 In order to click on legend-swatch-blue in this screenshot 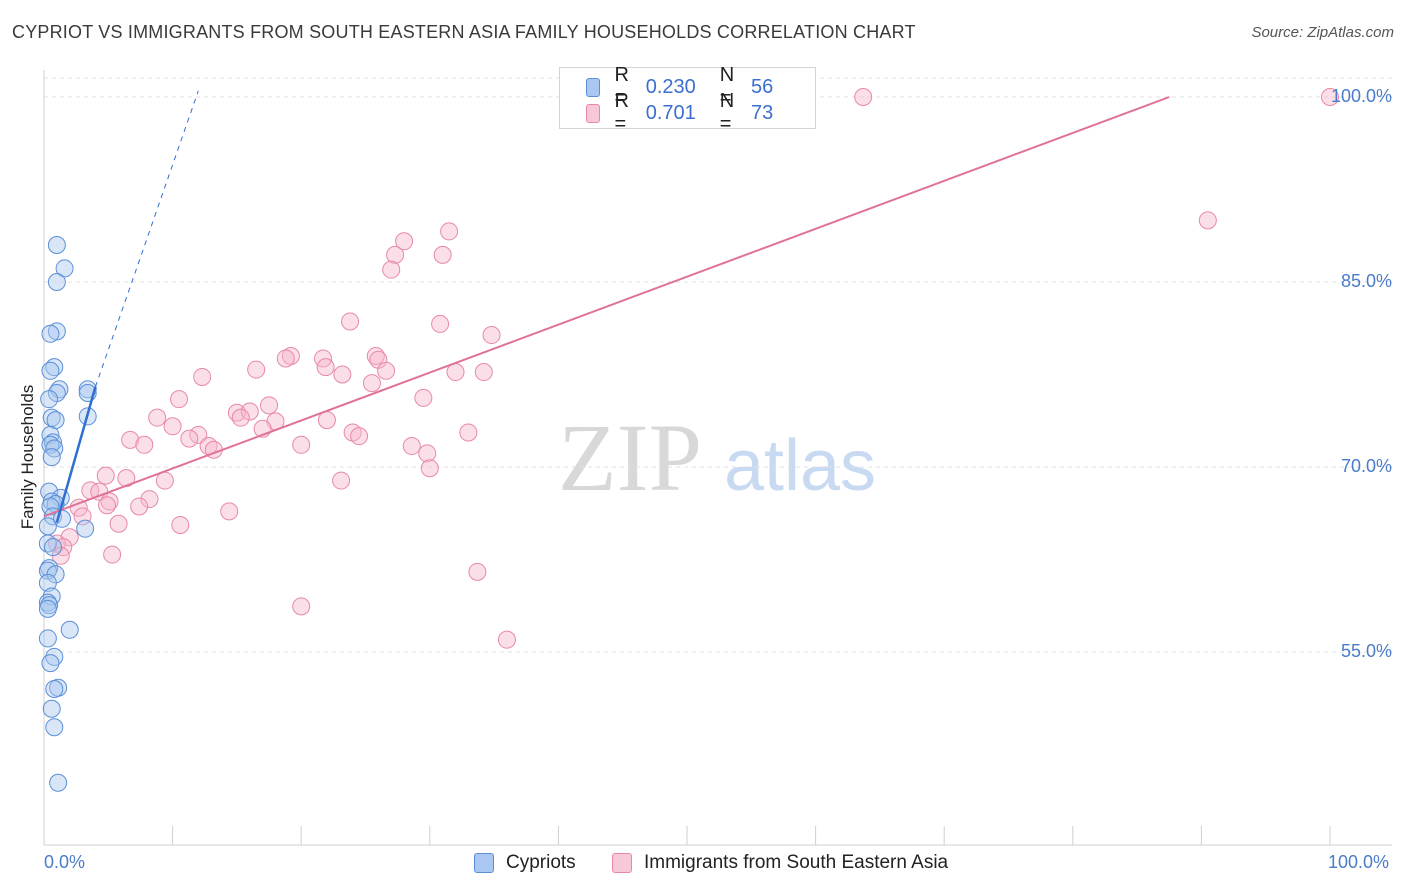, I will do `click(593, 87)`.